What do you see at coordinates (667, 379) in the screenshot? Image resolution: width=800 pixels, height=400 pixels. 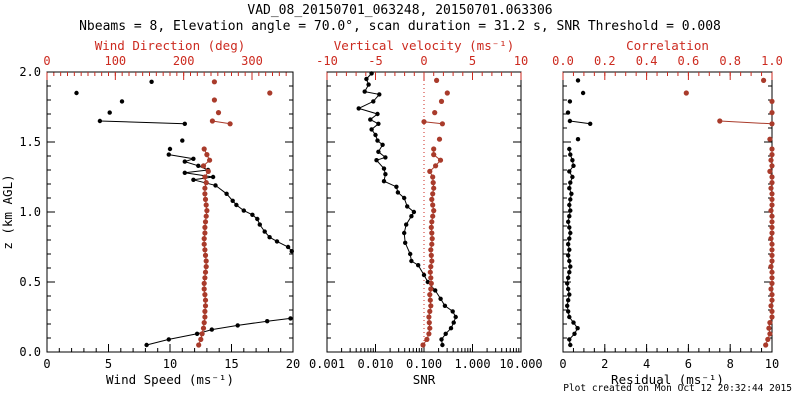 I see `svg-text: Residual (ms⁻¹)` at bounding box center [667, 379].